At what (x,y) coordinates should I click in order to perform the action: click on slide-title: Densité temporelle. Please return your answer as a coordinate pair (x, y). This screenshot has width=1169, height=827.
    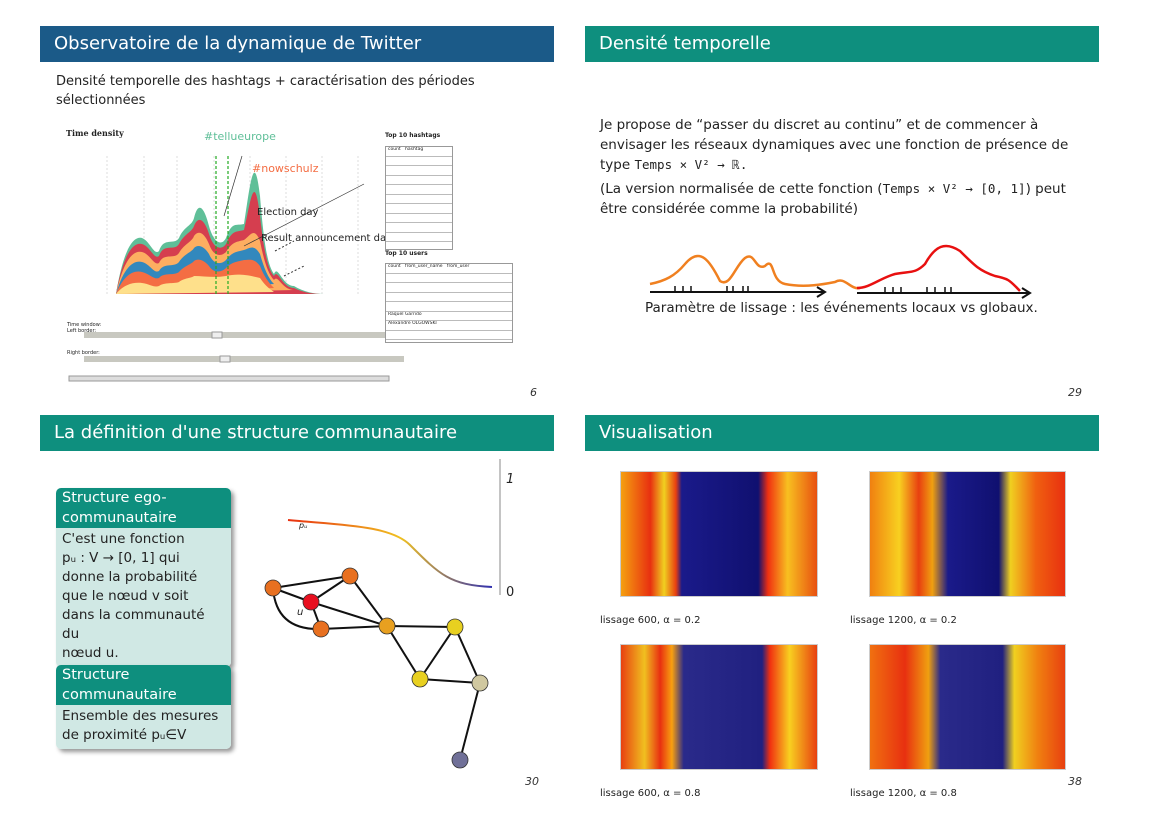
    Looking at the image, I should click on (842, 44).